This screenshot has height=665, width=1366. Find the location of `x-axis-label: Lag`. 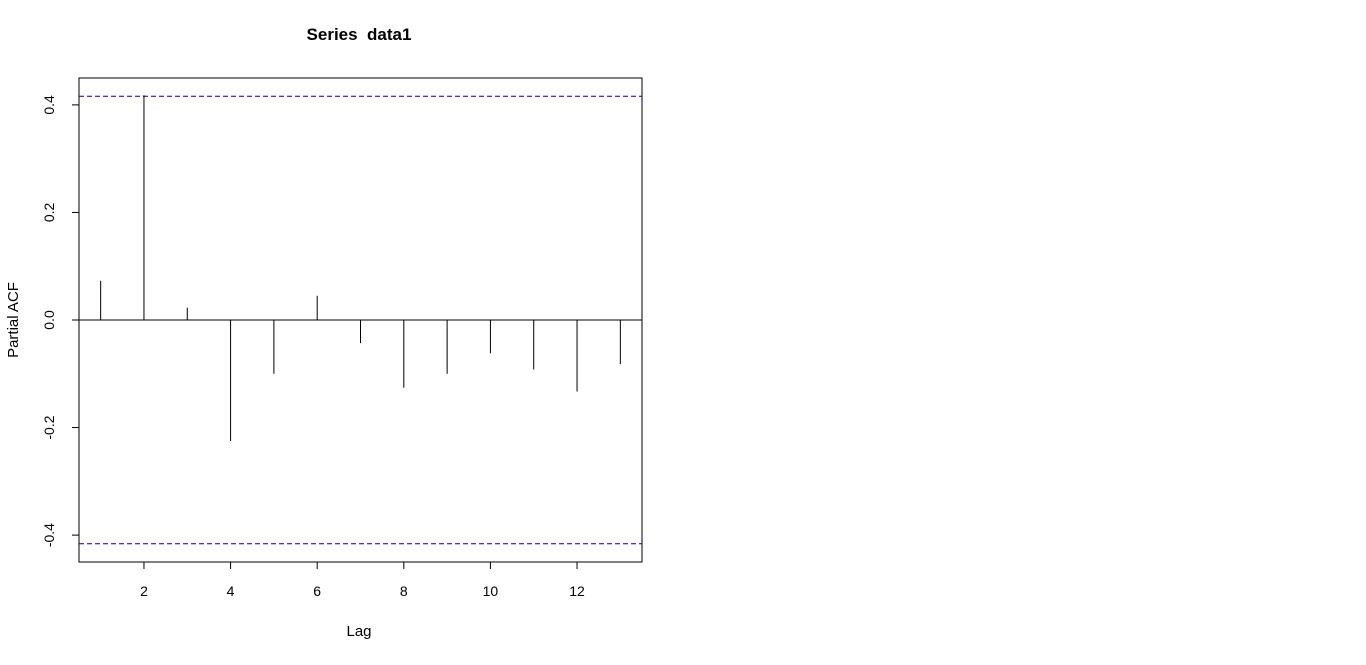

x-axis-label: Lag is located at coordinates (358, 631).